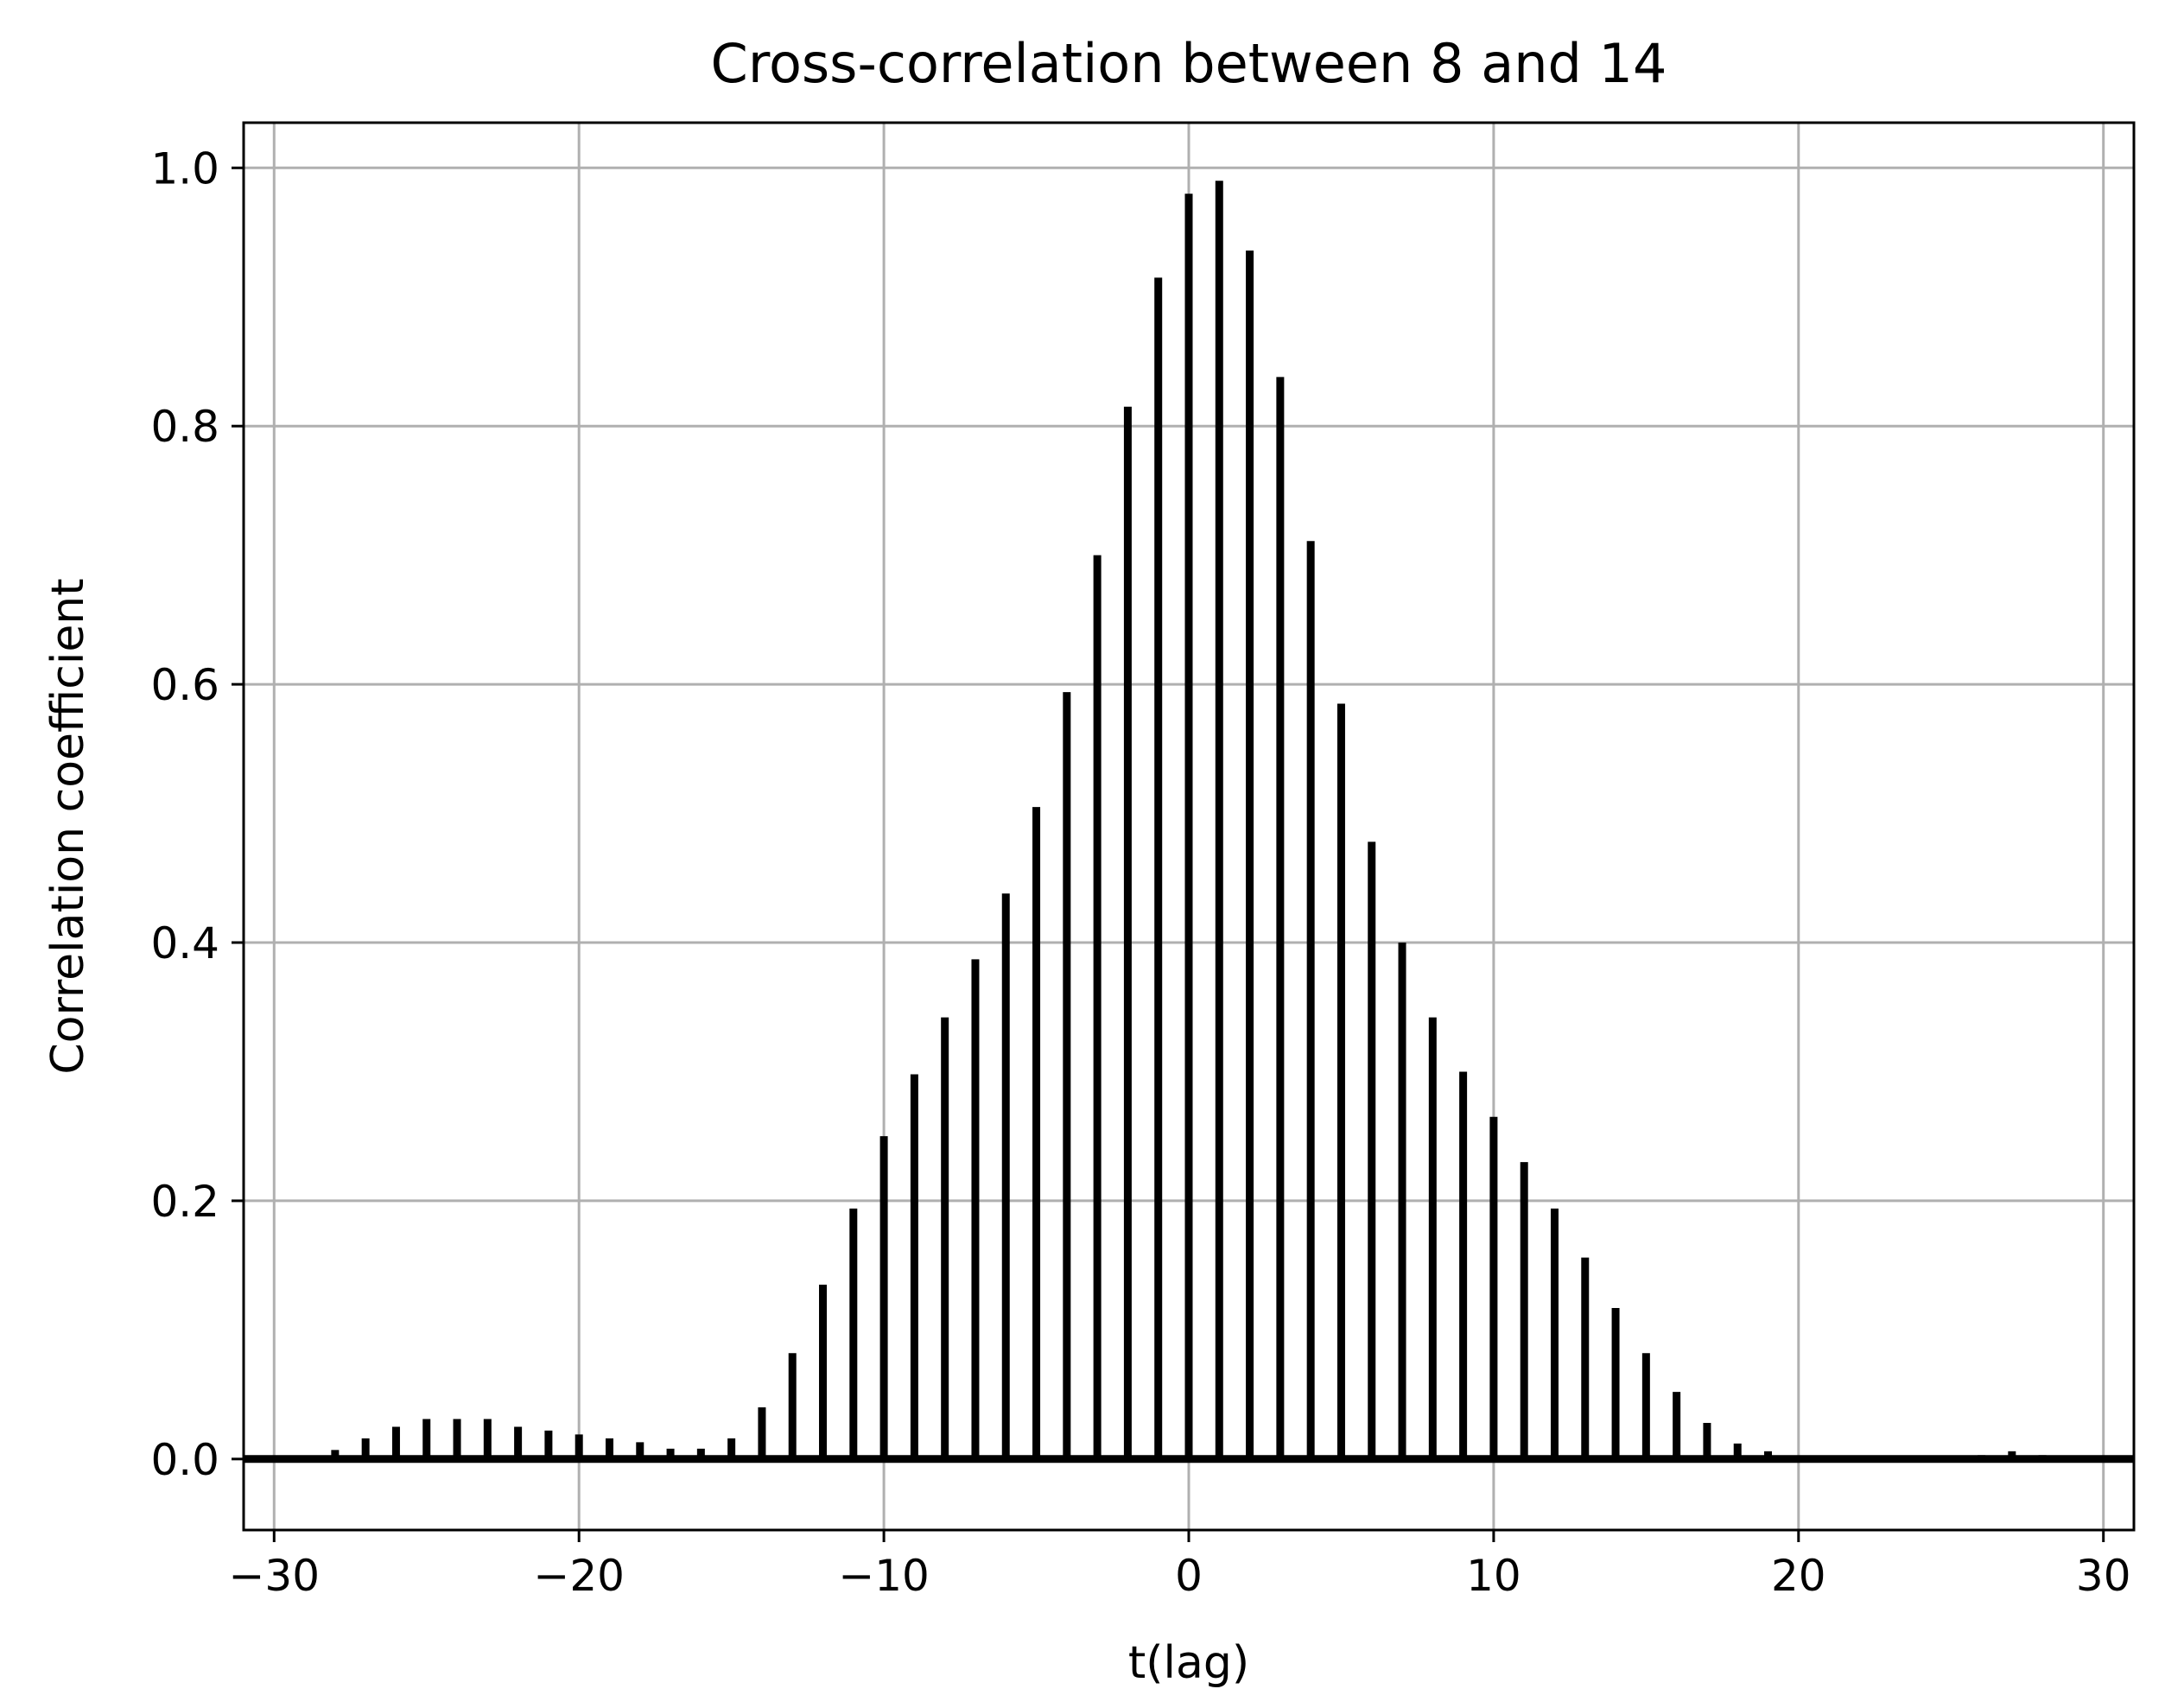 The height and width of the screenshot is (1708, 2165). Describe the element at coordinates (68, 826) in the screenshot. I see `y-axis-label: Correlation coefficient` at that location.